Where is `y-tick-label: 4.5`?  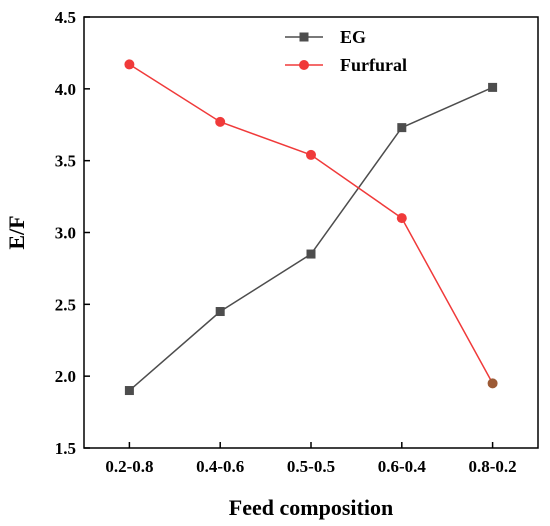 y-tick-label: 4.5 is located at coordinates (65, 17).